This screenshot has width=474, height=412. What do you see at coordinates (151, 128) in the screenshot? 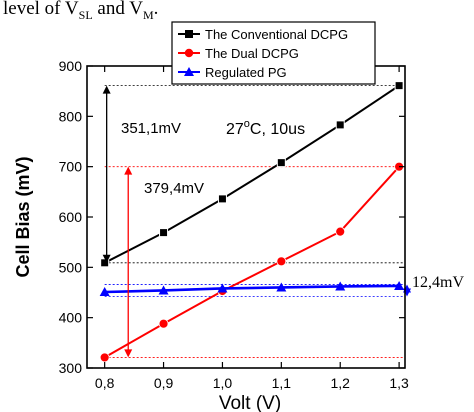
I see `annotation-conventional: 351,1mV` at bounding box center [151, 128].